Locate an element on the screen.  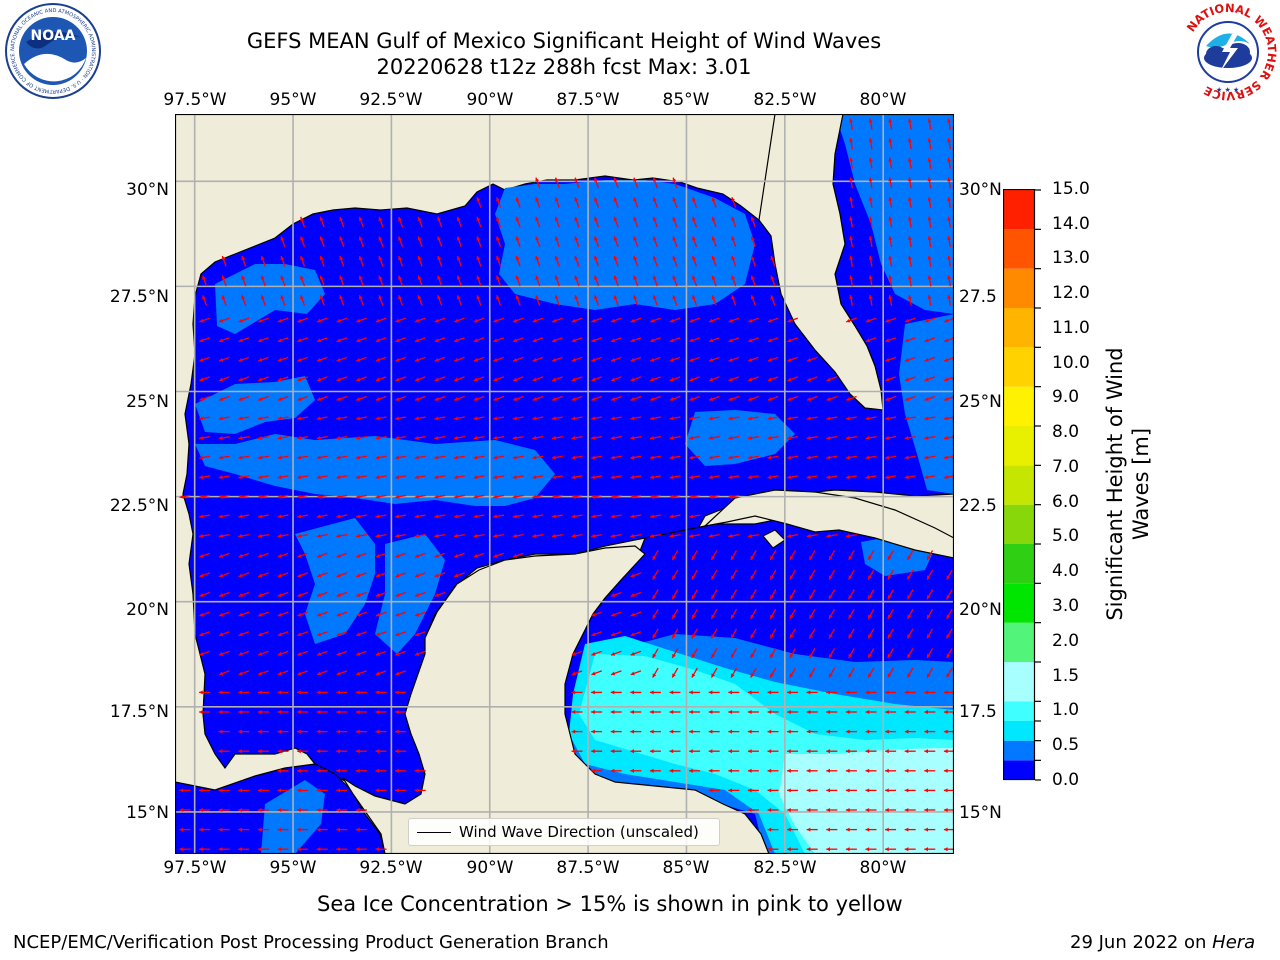
lat-tick-left: 27.5°N is located at coordinates (139, 297).